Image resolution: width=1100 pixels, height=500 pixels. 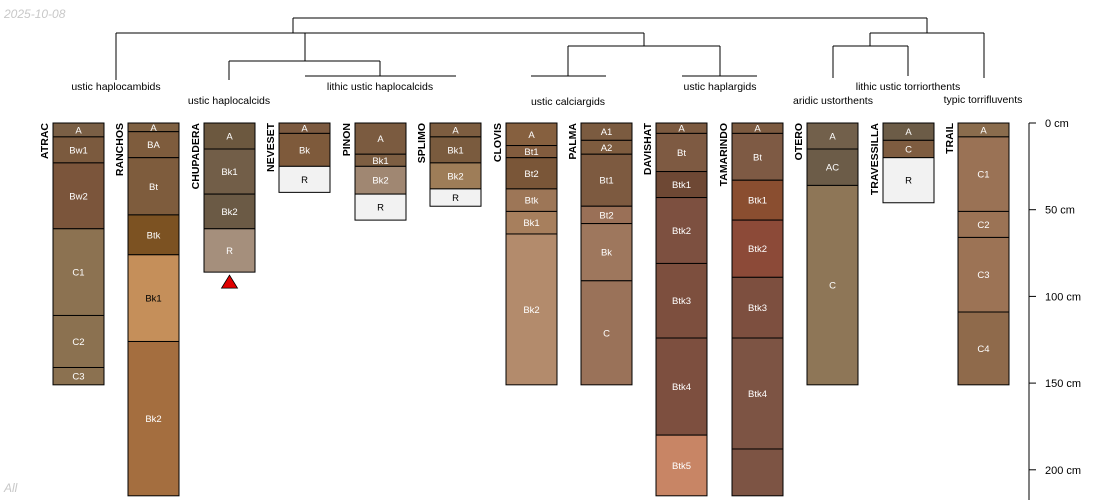 I want to click on horizon-label: C2, so click(x=78, y=342).